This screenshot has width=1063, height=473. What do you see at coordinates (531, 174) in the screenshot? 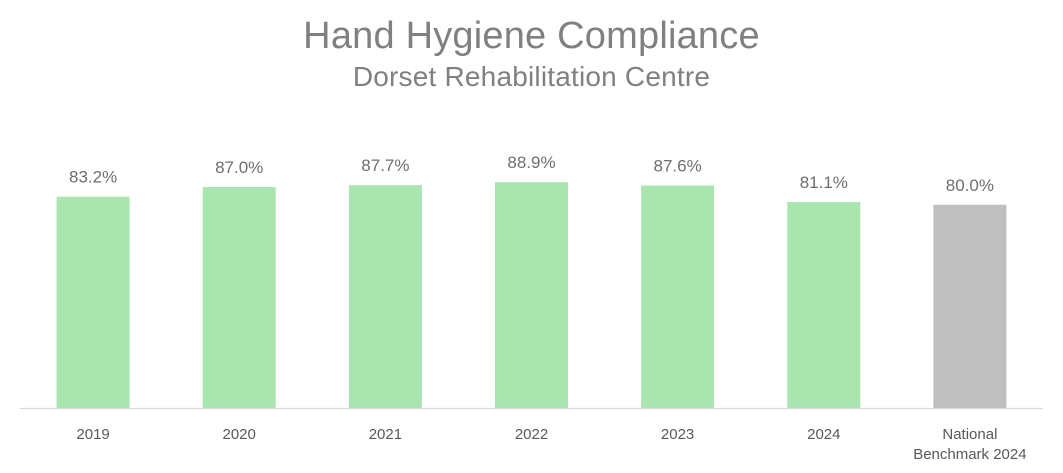
I see `data-labels-group: 83.2% 87.0% 87.7% 88.9% 87.6% 81.1% 80.0%` at bounding box center [531, 174].